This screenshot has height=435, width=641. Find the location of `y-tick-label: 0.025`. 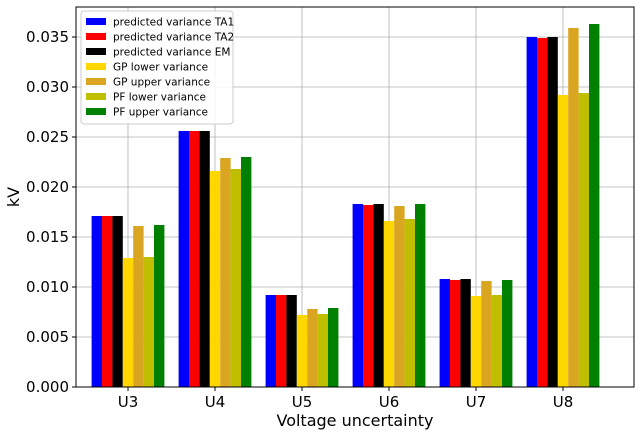

y-tick-label: 0.025 is located at coordinates (47, 137).